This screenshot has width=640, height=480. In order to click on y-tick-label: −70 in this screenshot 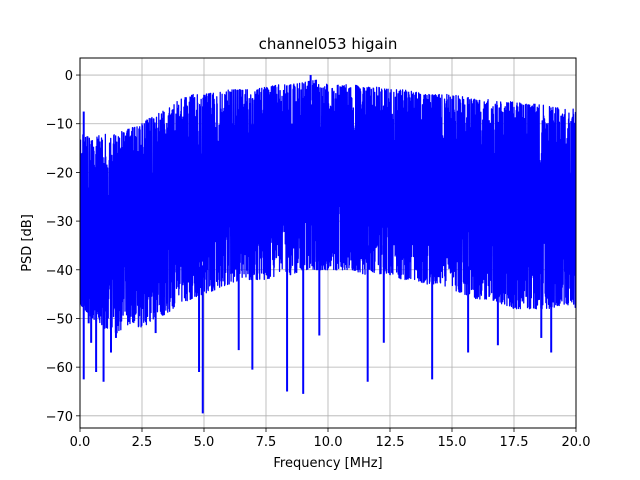, I will do `click(59, 417)`.